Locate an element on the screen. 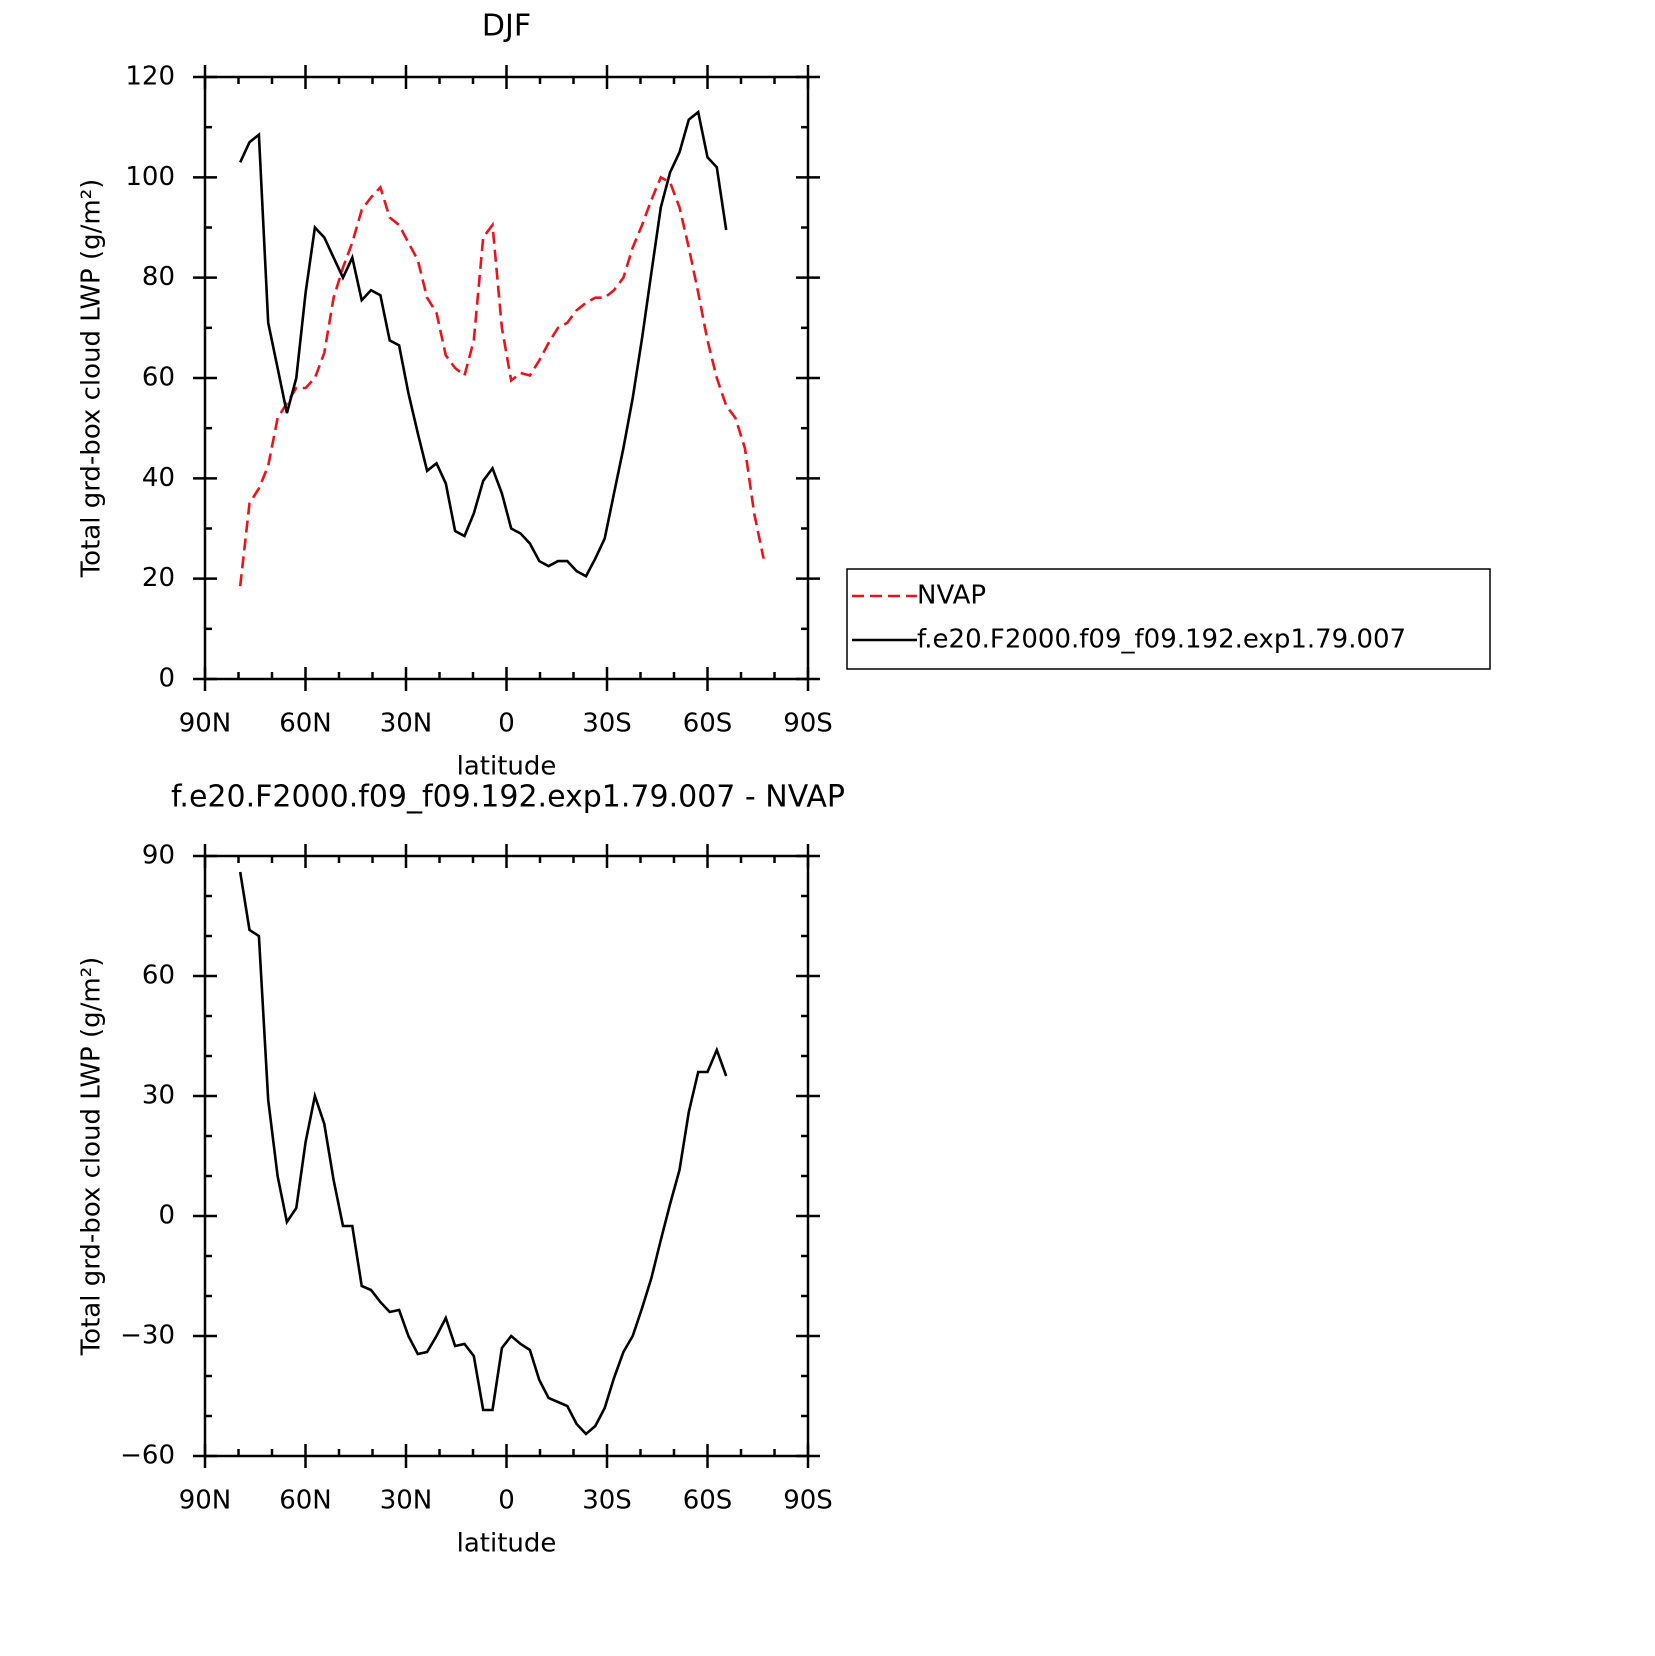  y-tick-label: 90 is located at coordinates (158, 856).